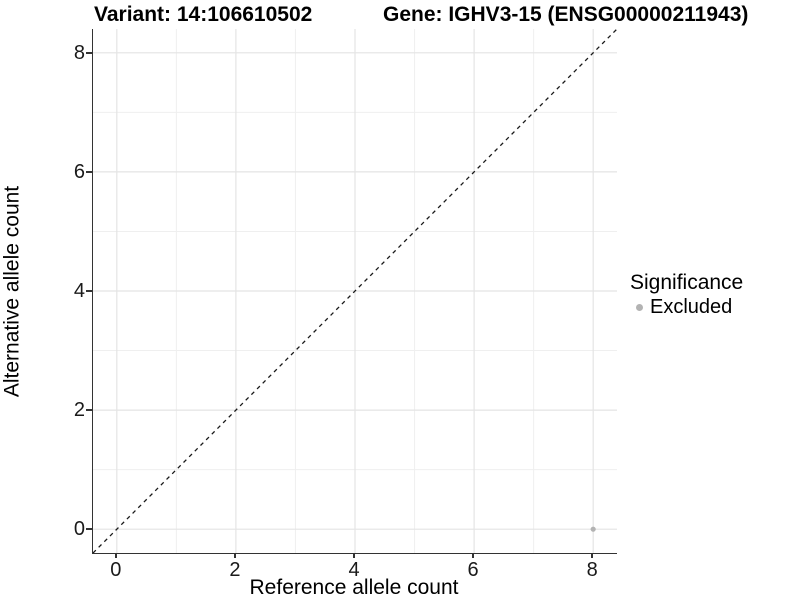 Image resolution: width=800 pixels, height=600 pixels. Describe the element at coordinates (79, 52) in the screenshot. I see `y-tick-label: 8` at that location.